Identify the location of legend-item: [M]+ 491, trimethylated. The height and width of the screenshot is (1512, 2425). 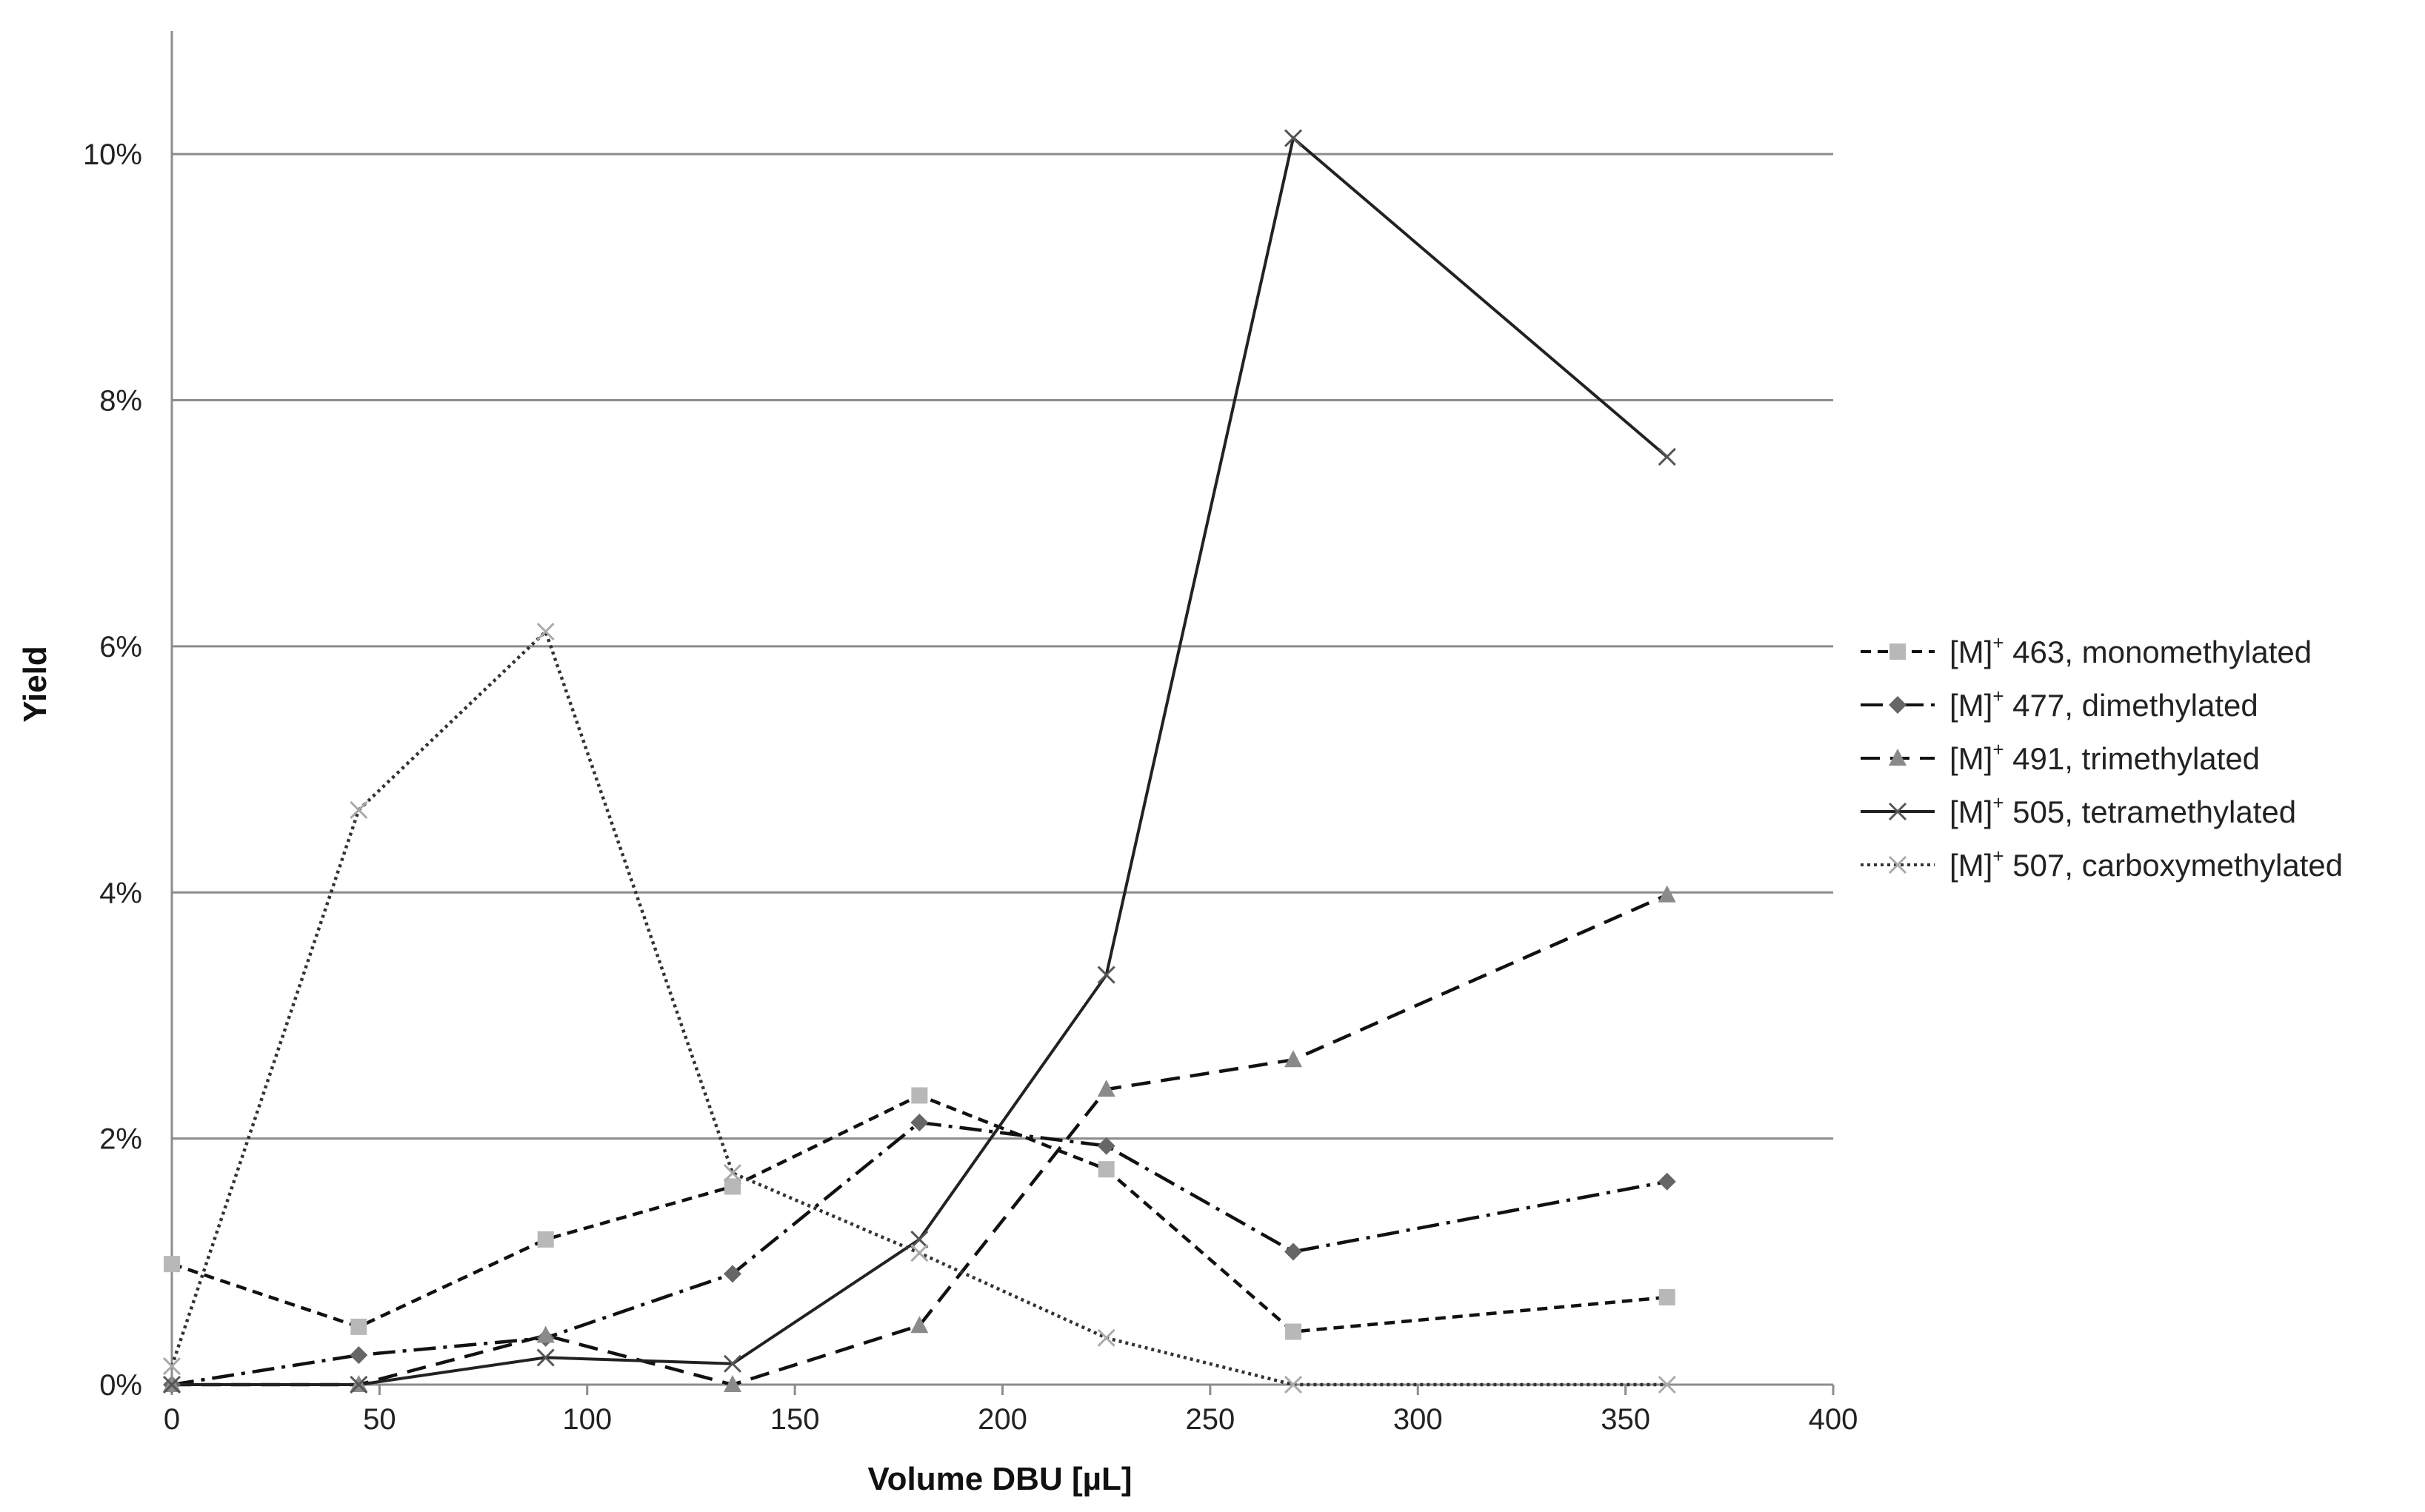
(2060, 757).